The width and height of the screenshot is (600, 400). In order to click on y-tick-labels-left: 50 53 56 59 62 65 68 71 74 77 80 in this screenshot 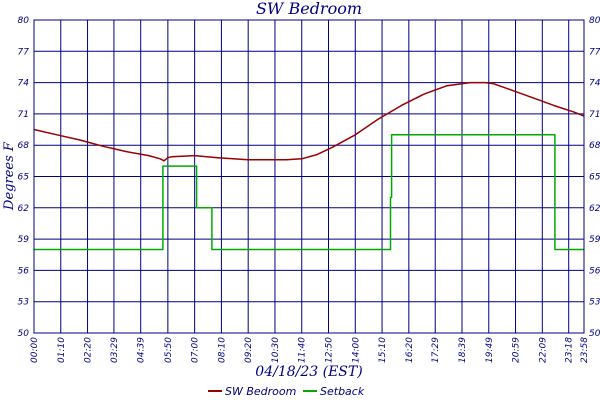, I will do `click(24, 177)`.